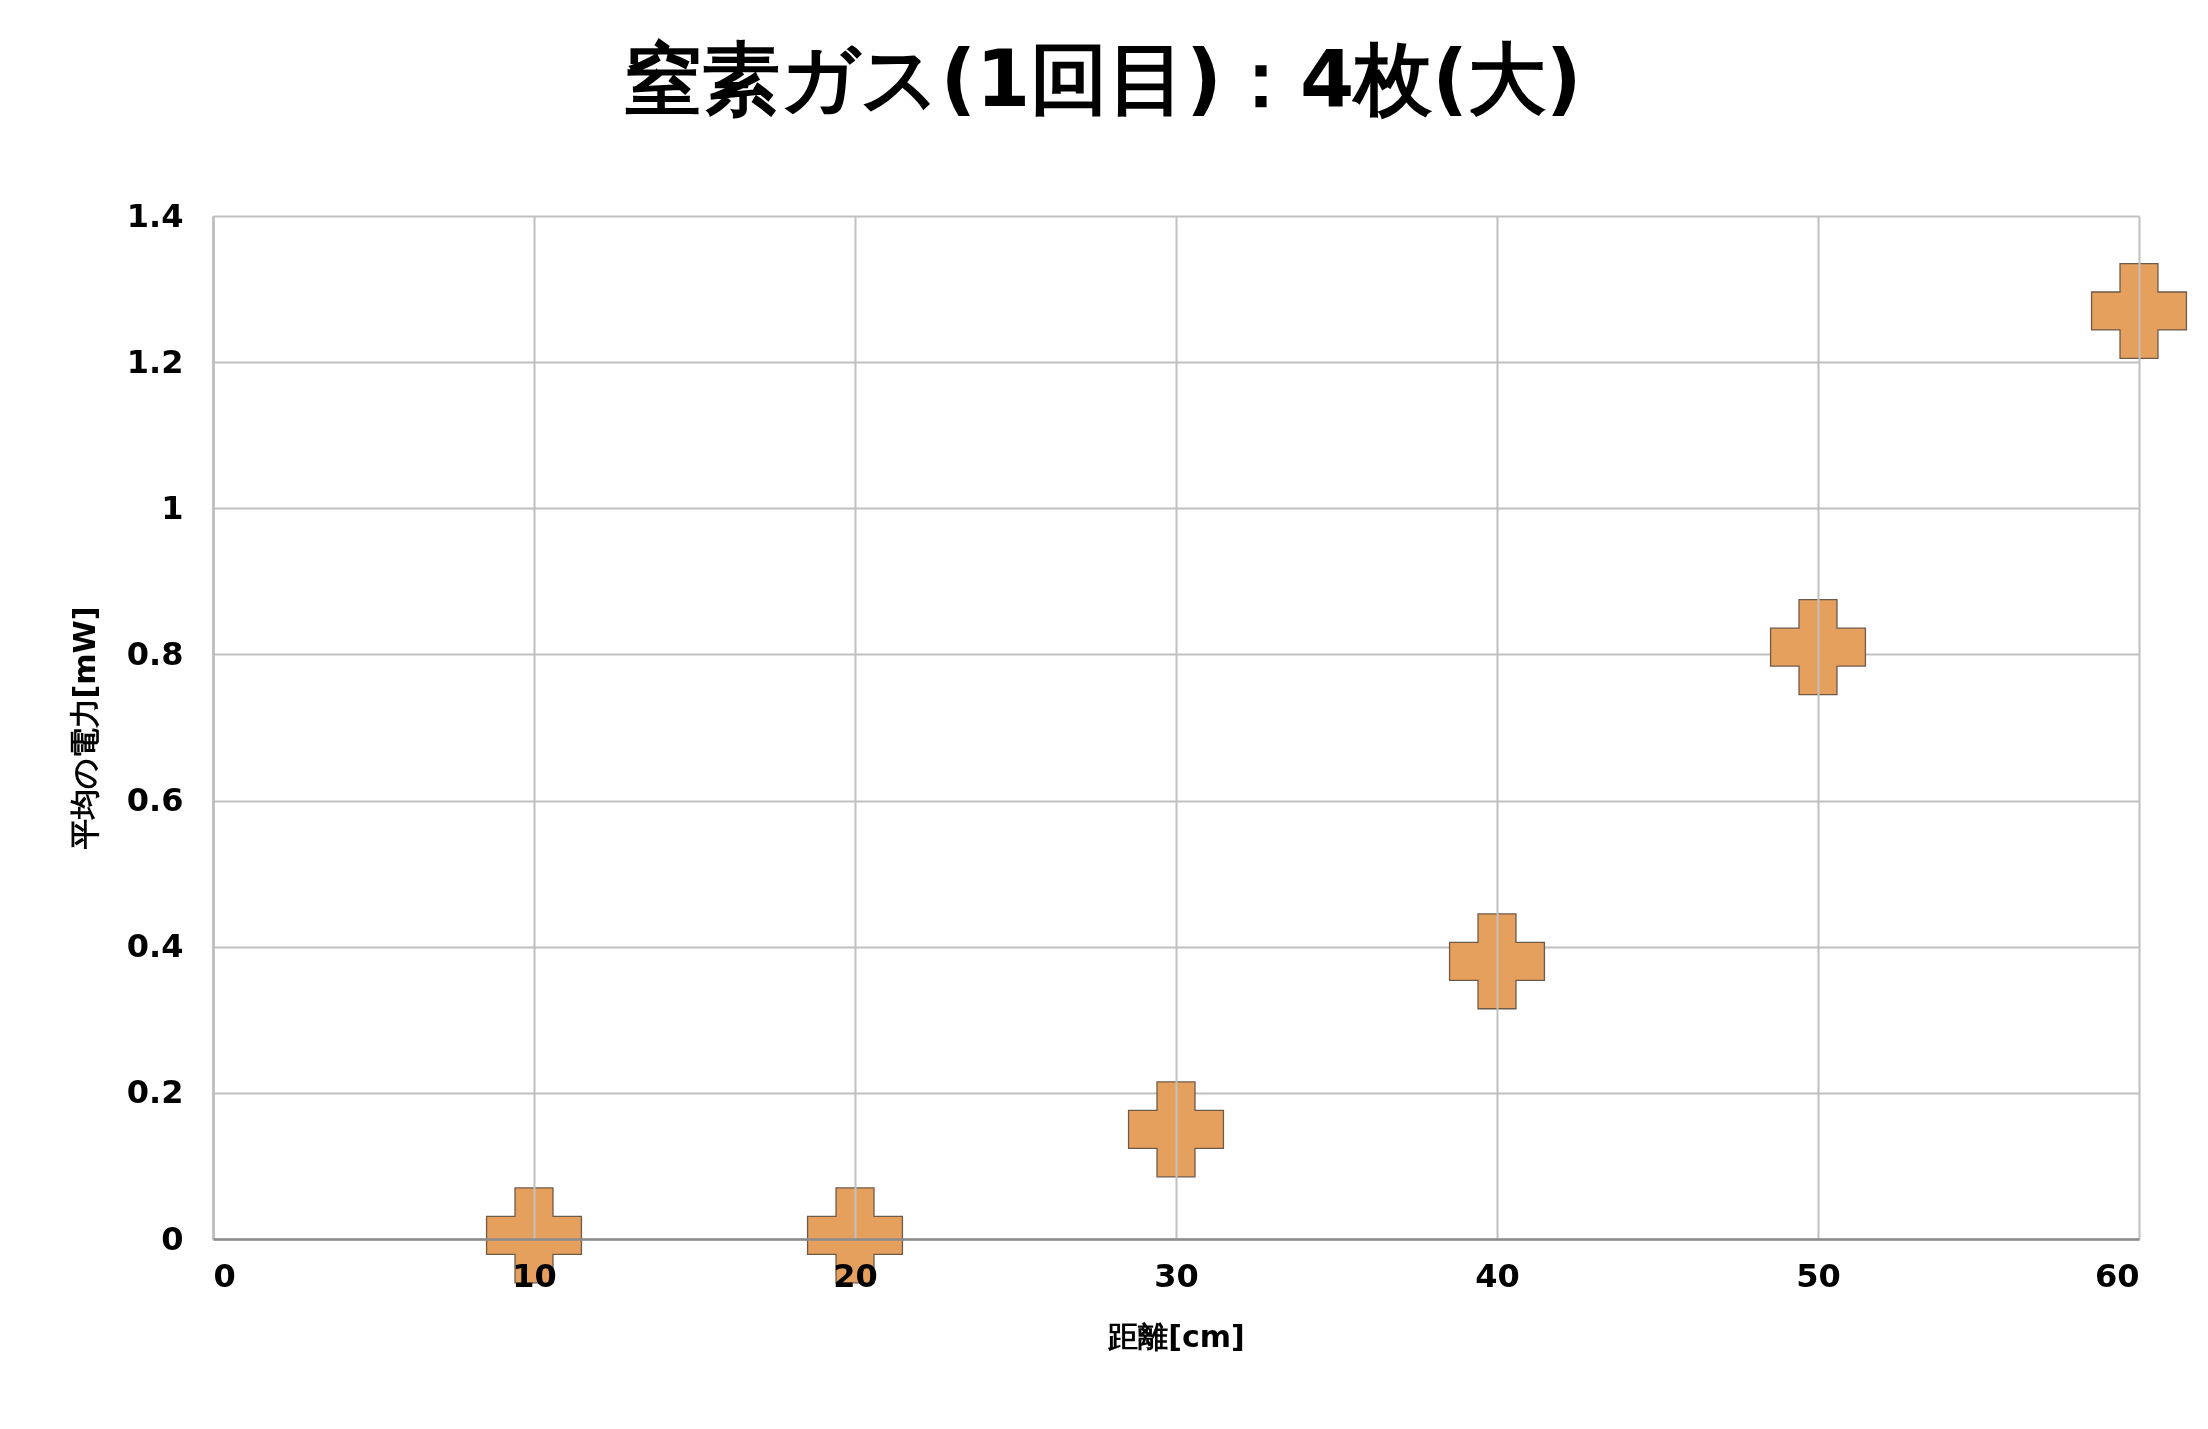 The width and height of the screenshot is (2208, 1429). Describe the element at coordinates (1176, 1275) in the screenshot. I see `x-tick-label: 30` at that location.